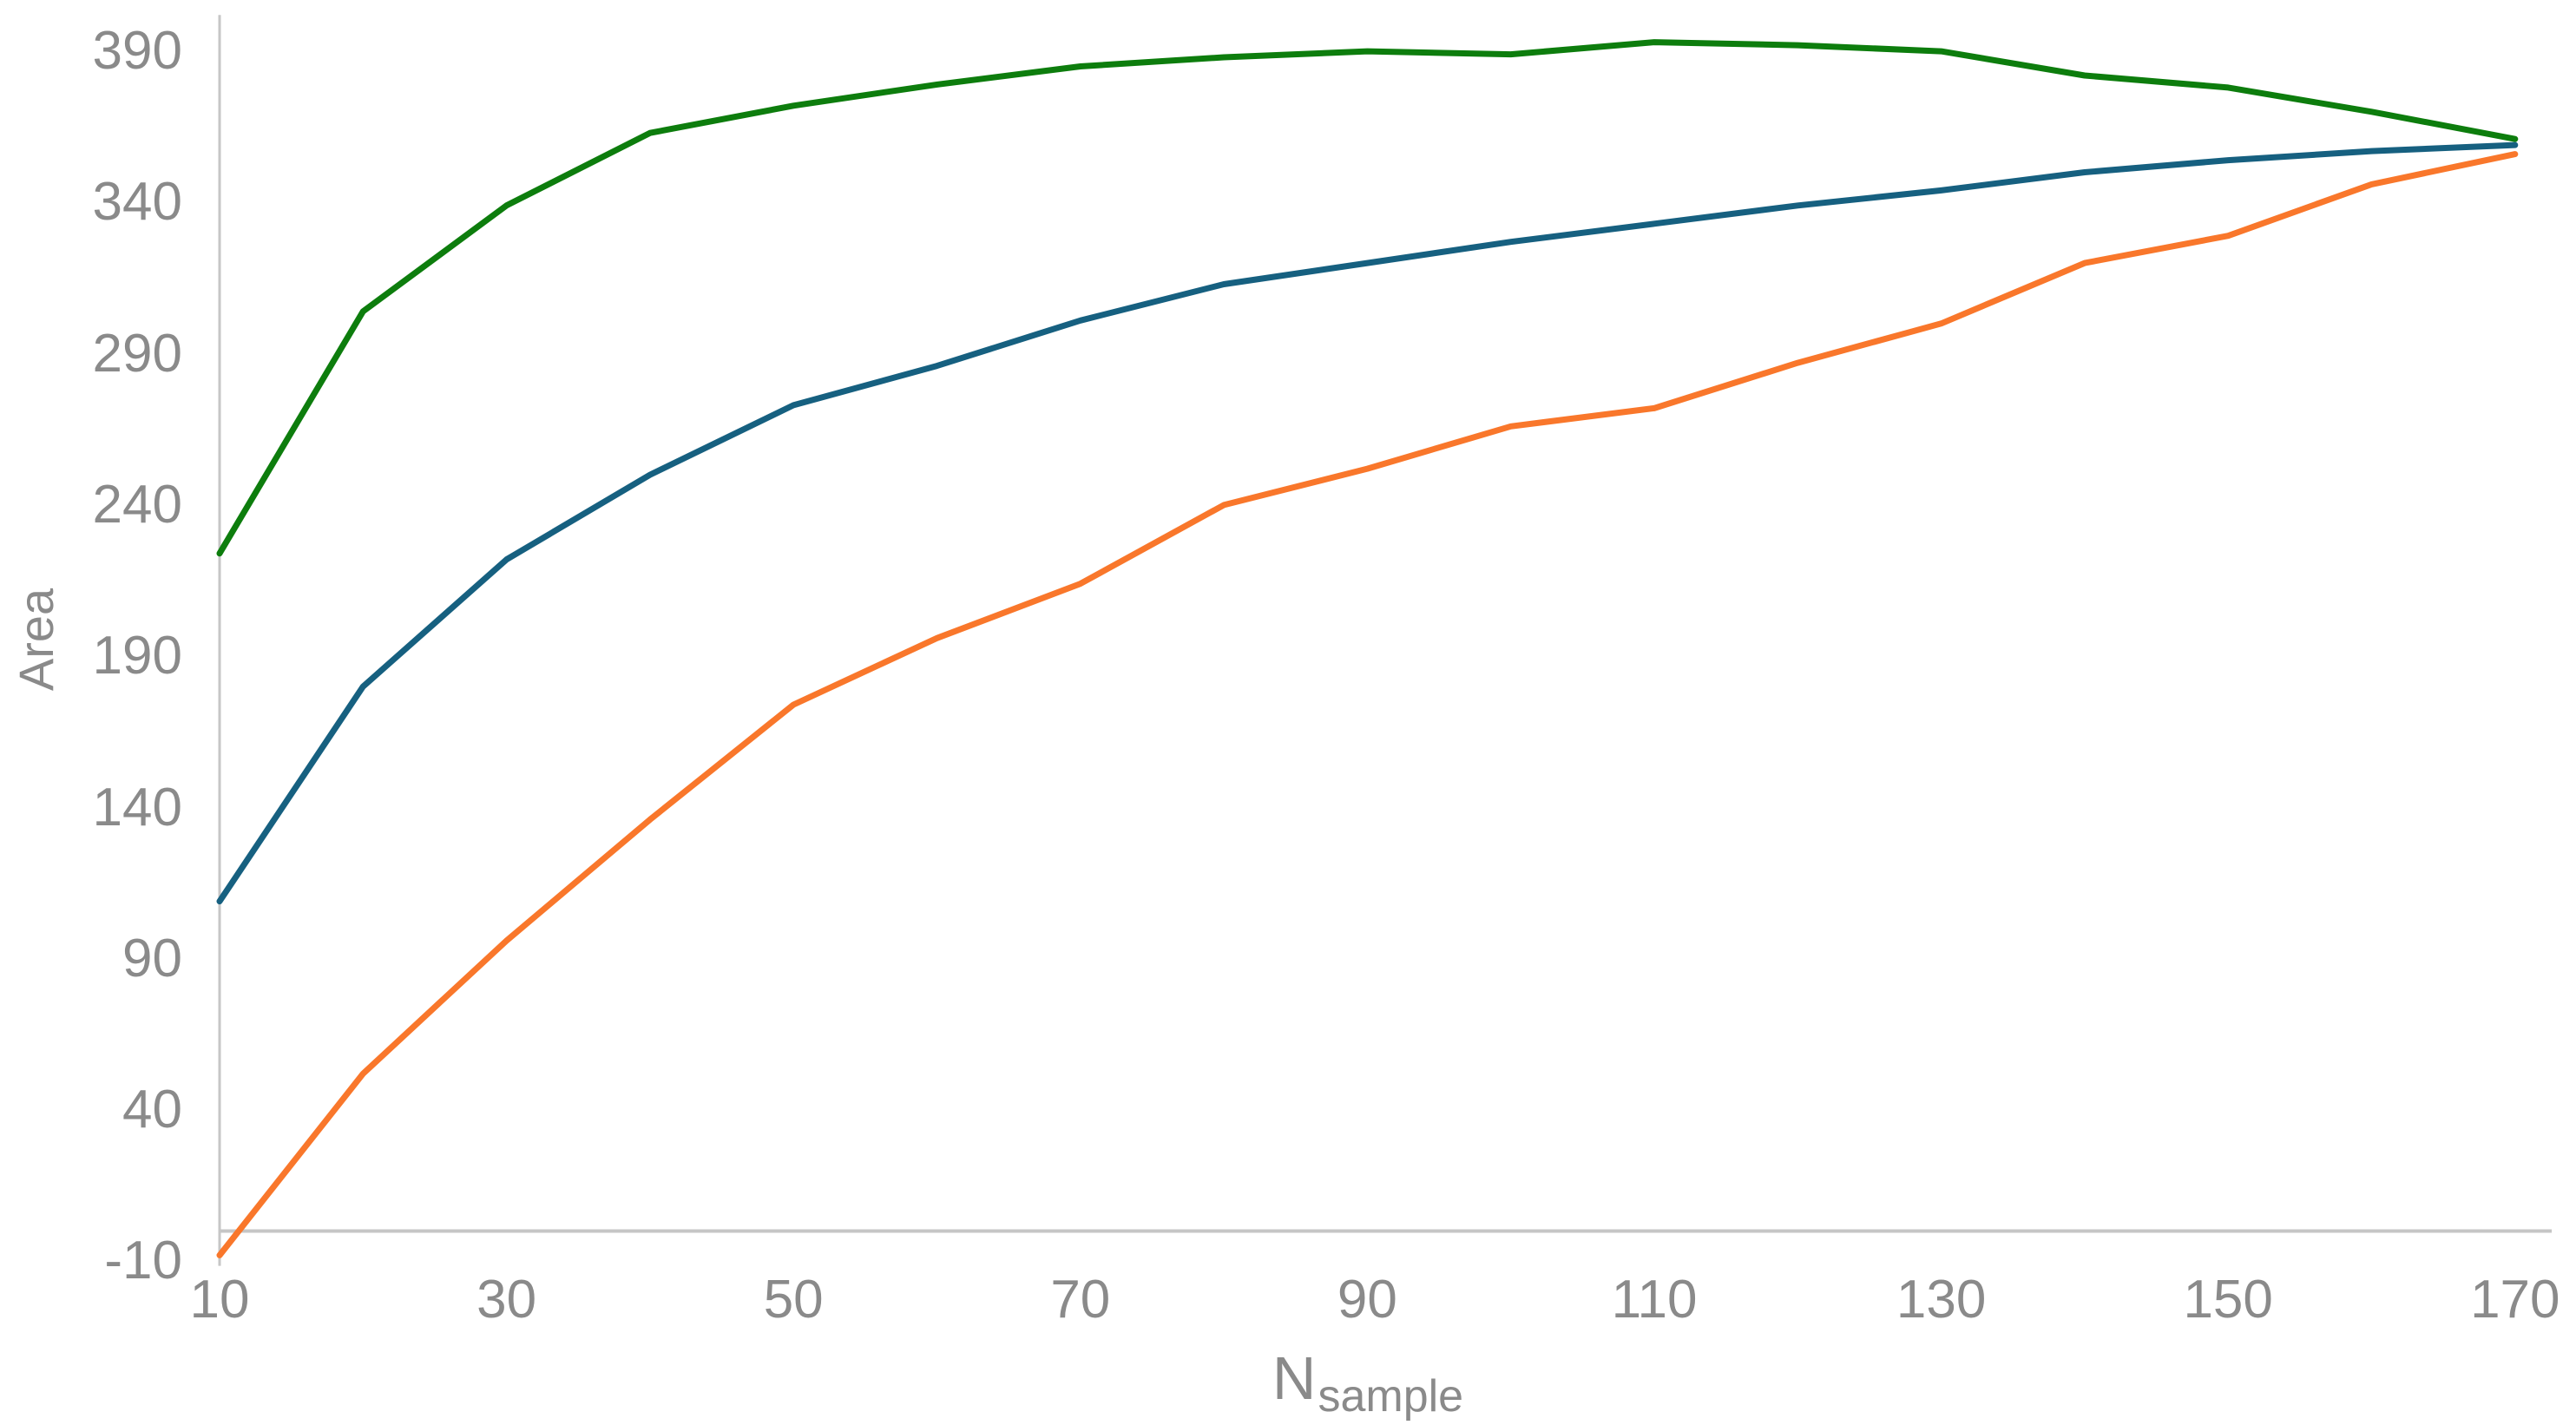 This screenshot has height=1425, width=2576. What do you see at coordinates (137, 202) in the screenshot?
I see `y-tick-label-340: 340` at bounding box center [137, 202].